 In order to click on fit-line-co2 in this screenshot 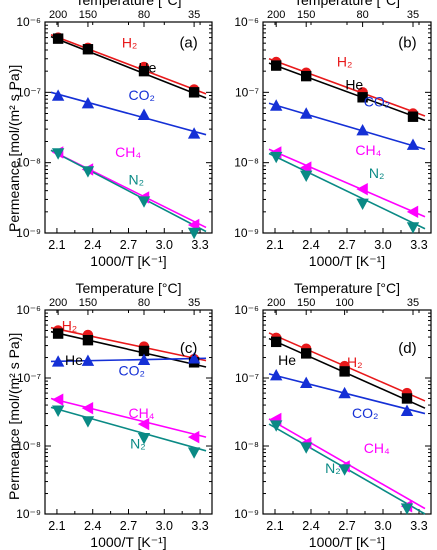, I will do `click(128, 360)`.